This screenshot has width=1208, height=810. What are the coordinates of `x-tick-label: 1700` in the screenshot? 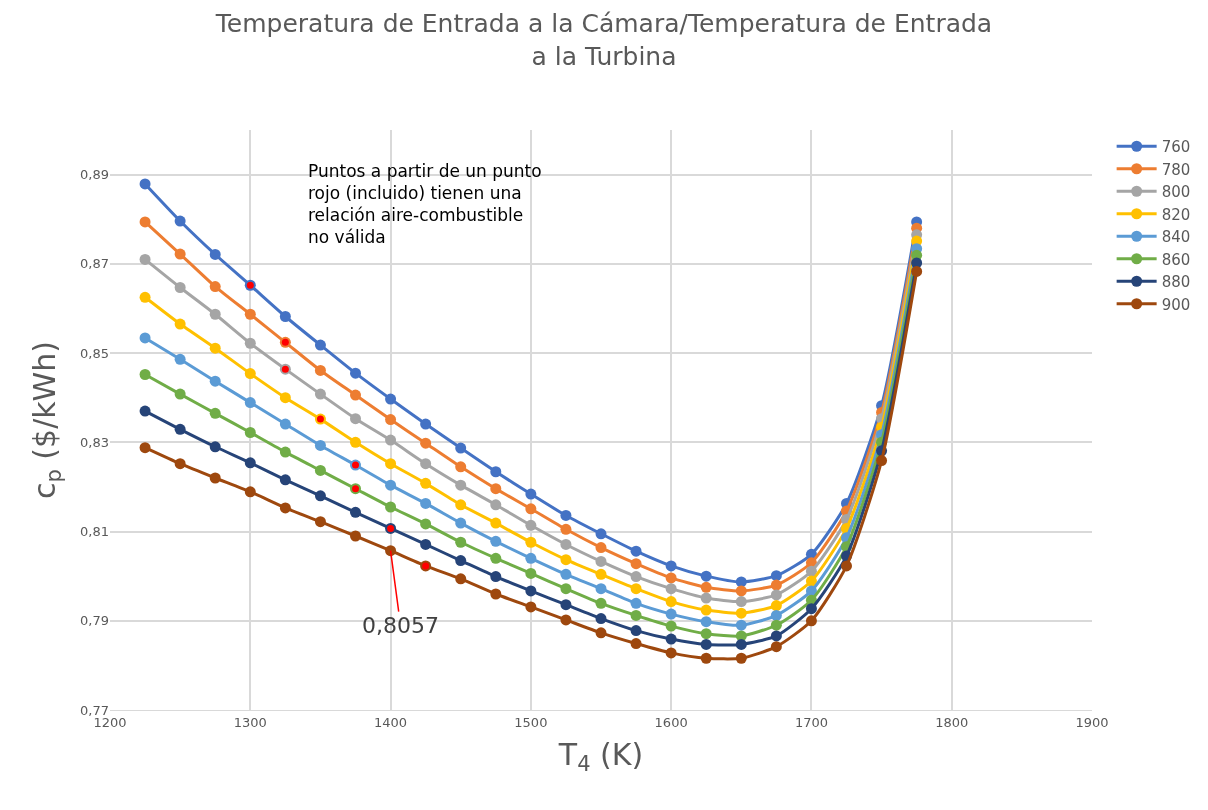 It's located at (811, 722).